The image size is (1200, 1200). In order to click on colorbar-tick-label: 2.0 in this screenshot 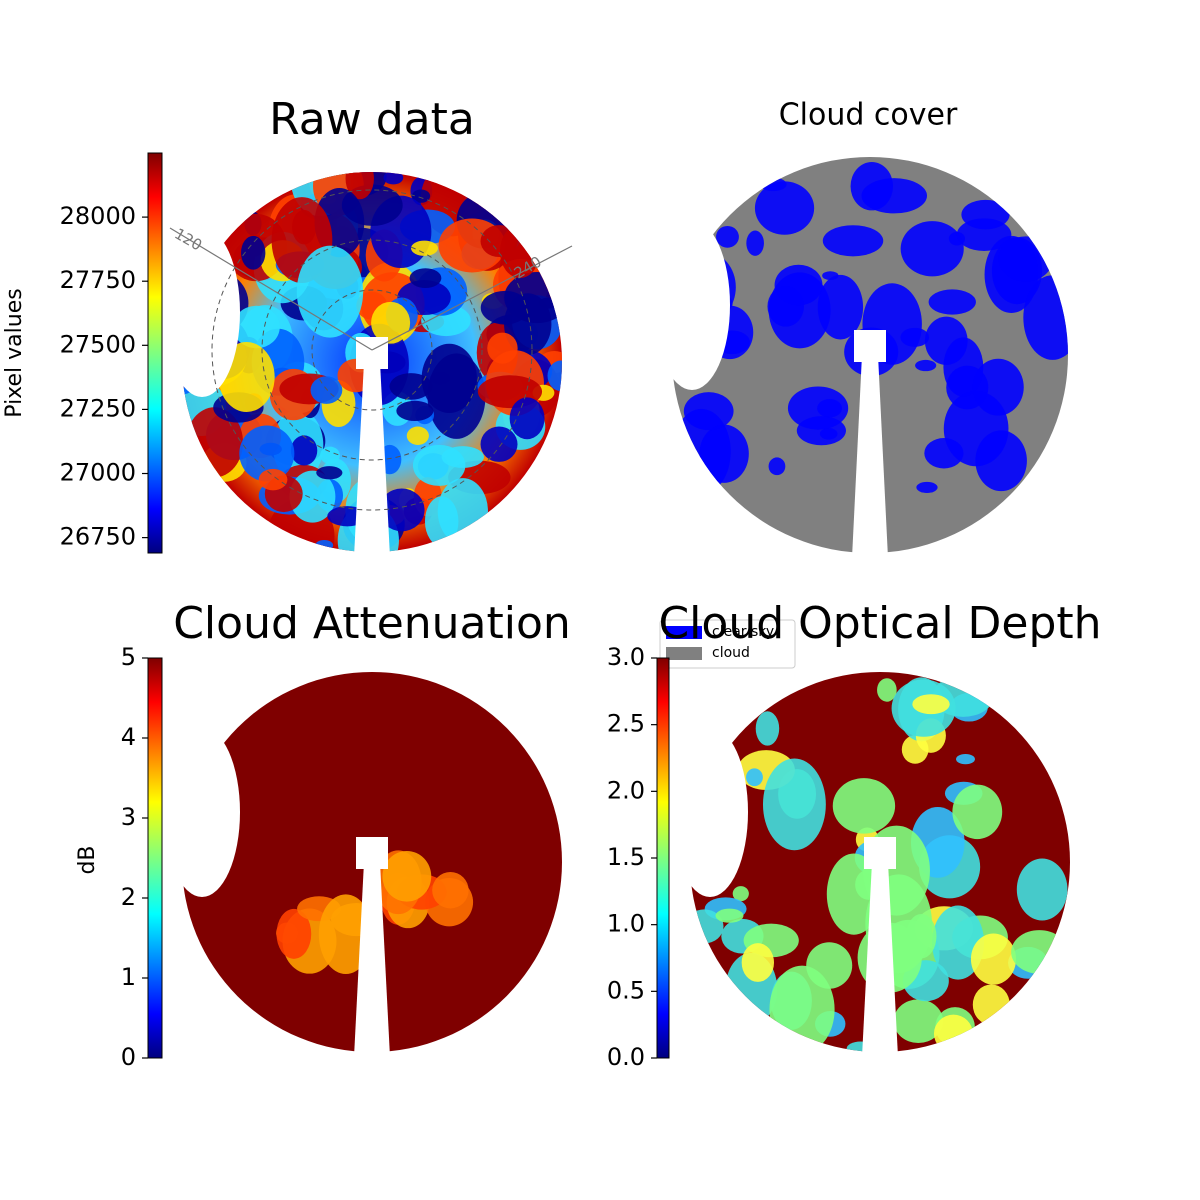, I will do `click(626, 790)`.